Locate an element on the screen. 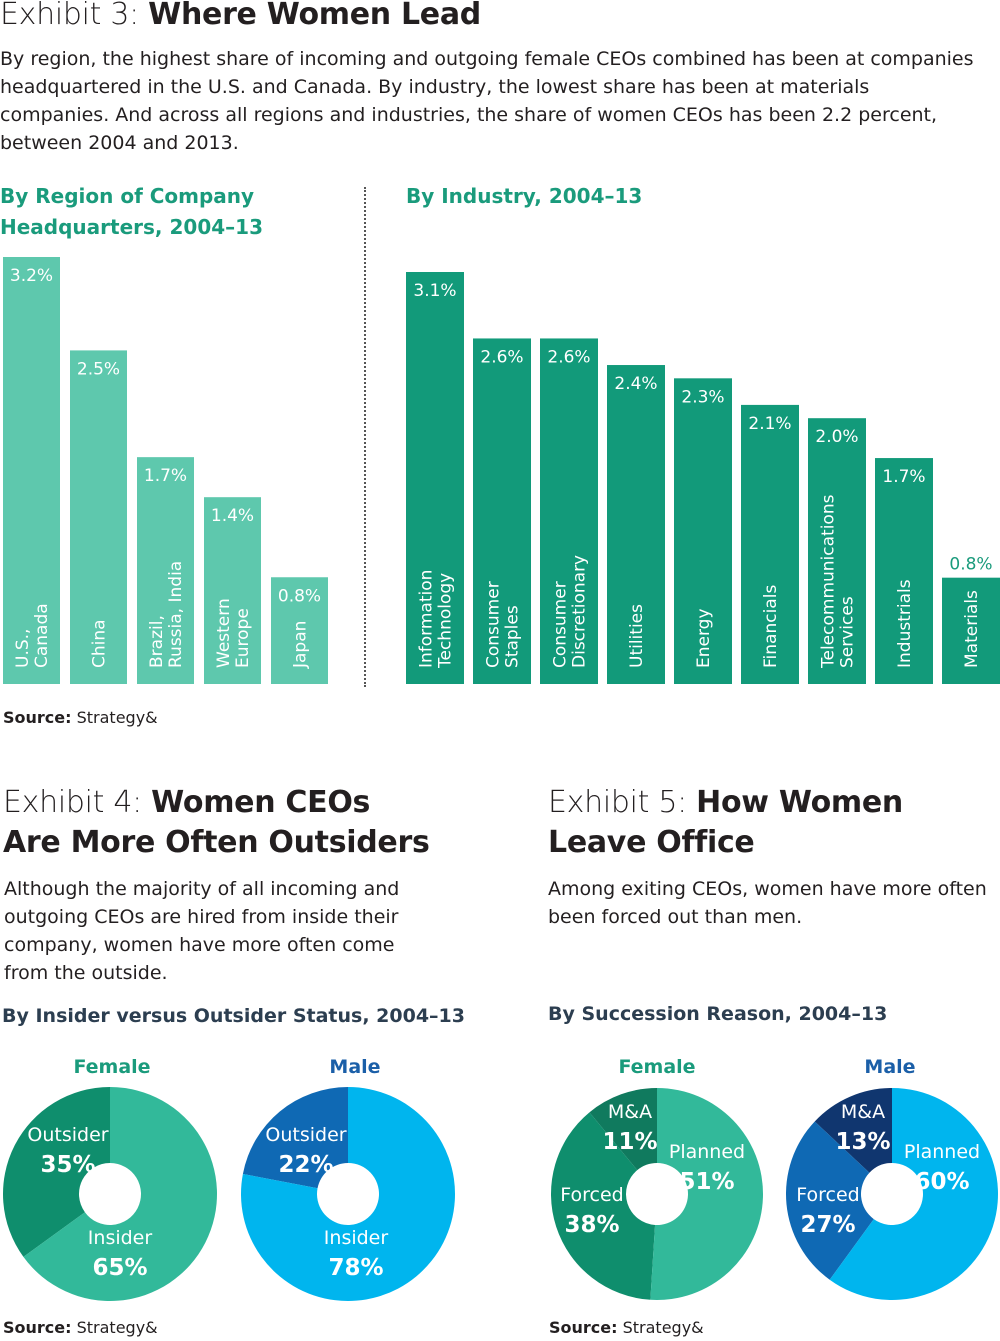 Image resolution: width=1000 pixels, height=1341 pixels. exhibit3-source: Source: Strategy& is located at coordinates (80, 717).